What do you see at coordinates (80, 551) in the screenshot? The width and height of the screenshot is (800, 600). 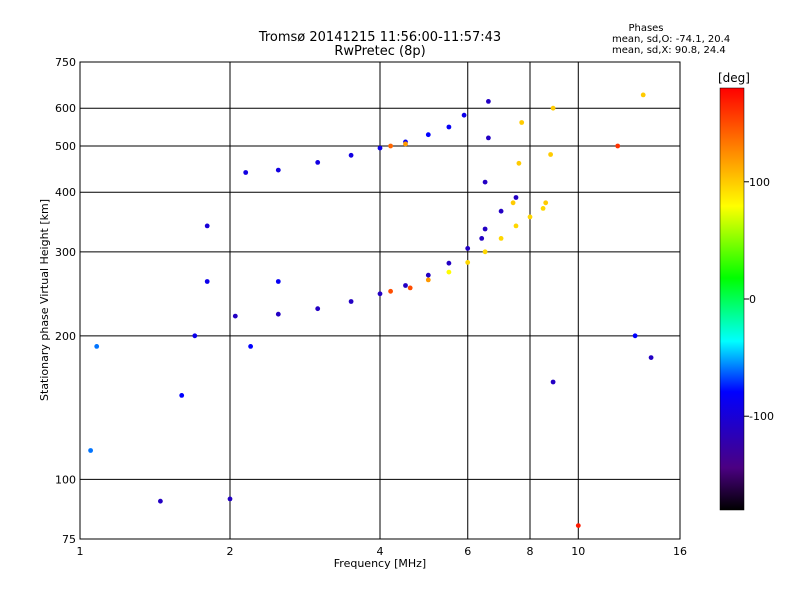 I see `x-tick-label: 1` at bounding box center [80, 551].